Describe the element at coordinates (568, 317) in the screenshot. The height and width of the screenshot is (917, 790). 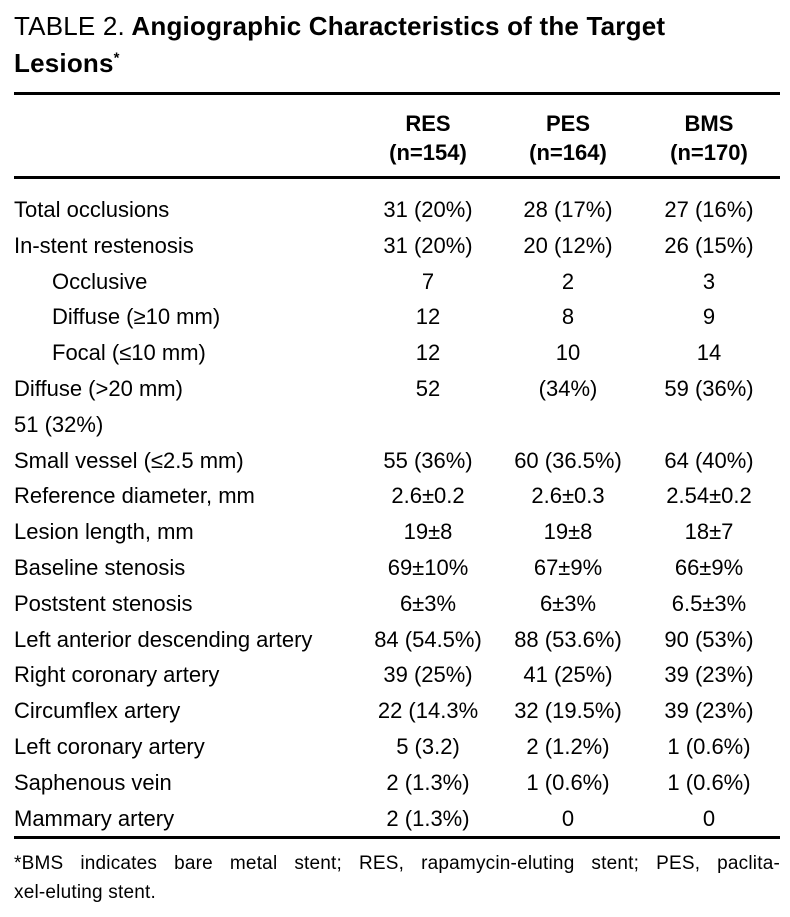
I see `cell-pes: 8` at that location.